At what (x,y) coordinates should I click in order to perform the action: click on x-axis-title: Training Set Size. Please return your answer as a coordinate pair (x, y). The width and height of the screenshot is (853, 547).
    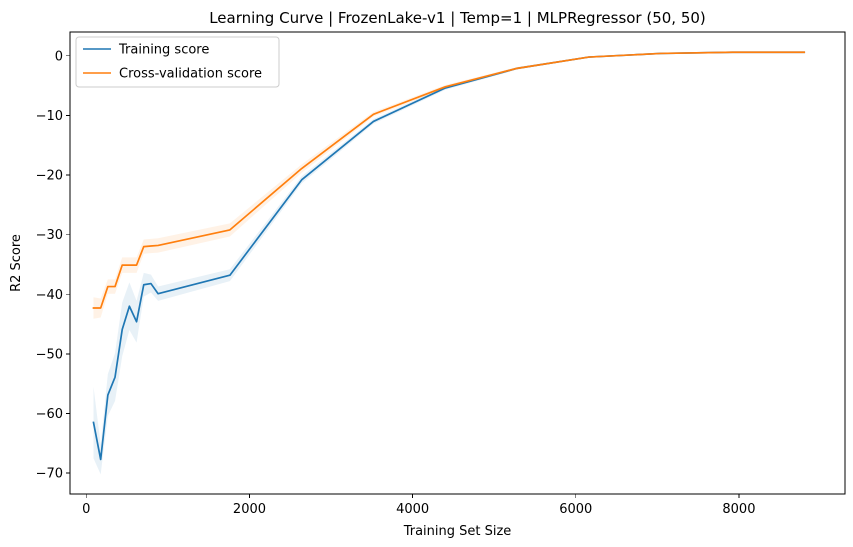
    Looking at the image, I should click on (457, 531).